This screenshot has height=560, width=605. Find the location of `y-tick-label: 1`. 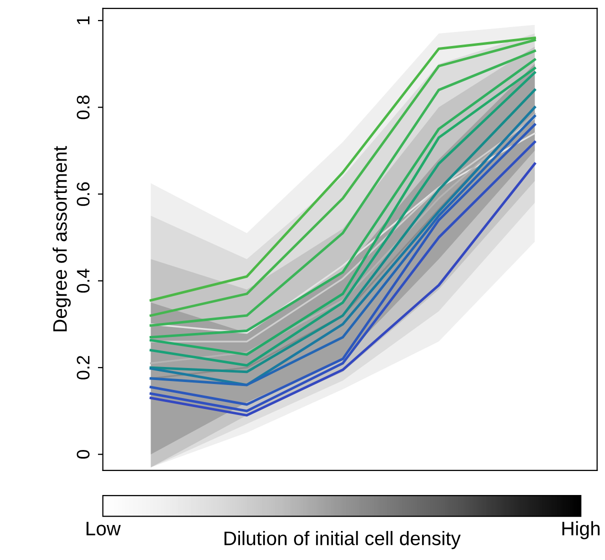

y-tick-label: 1 is located at coordinates (83, 20).